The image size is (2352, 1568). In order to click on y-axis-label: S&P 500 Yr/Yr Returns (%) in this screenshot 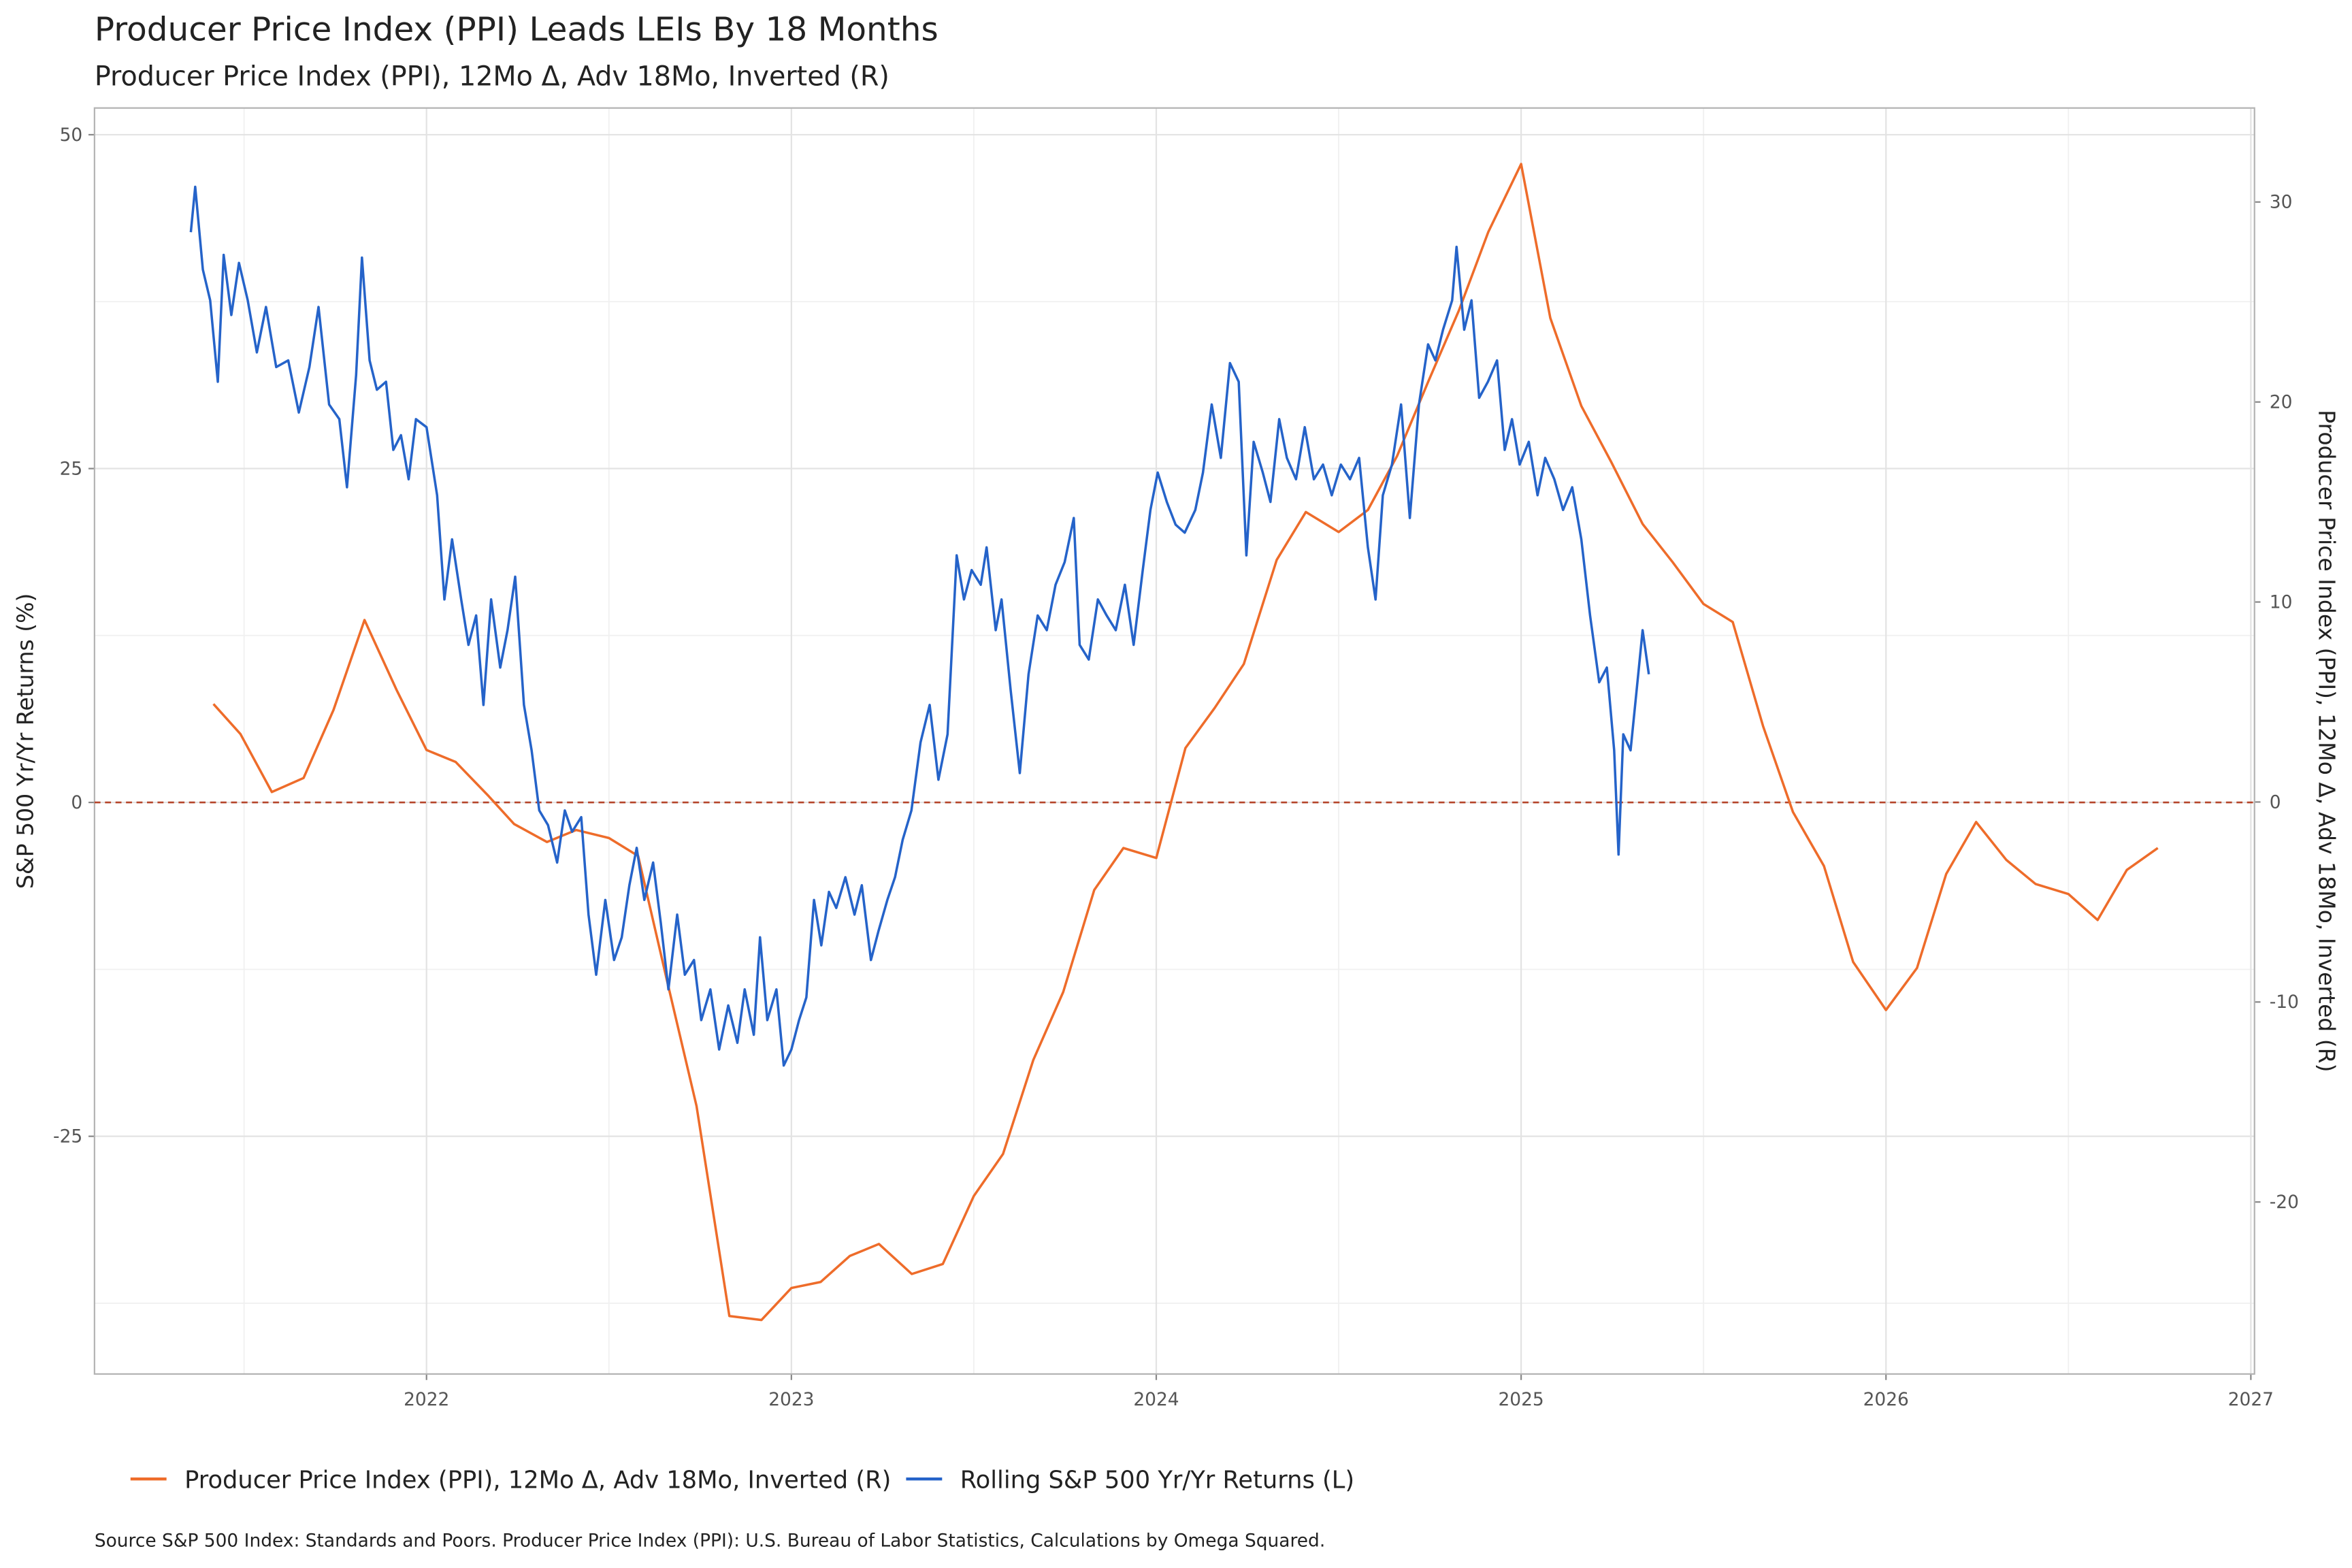, I will do `click(25, 741)`.